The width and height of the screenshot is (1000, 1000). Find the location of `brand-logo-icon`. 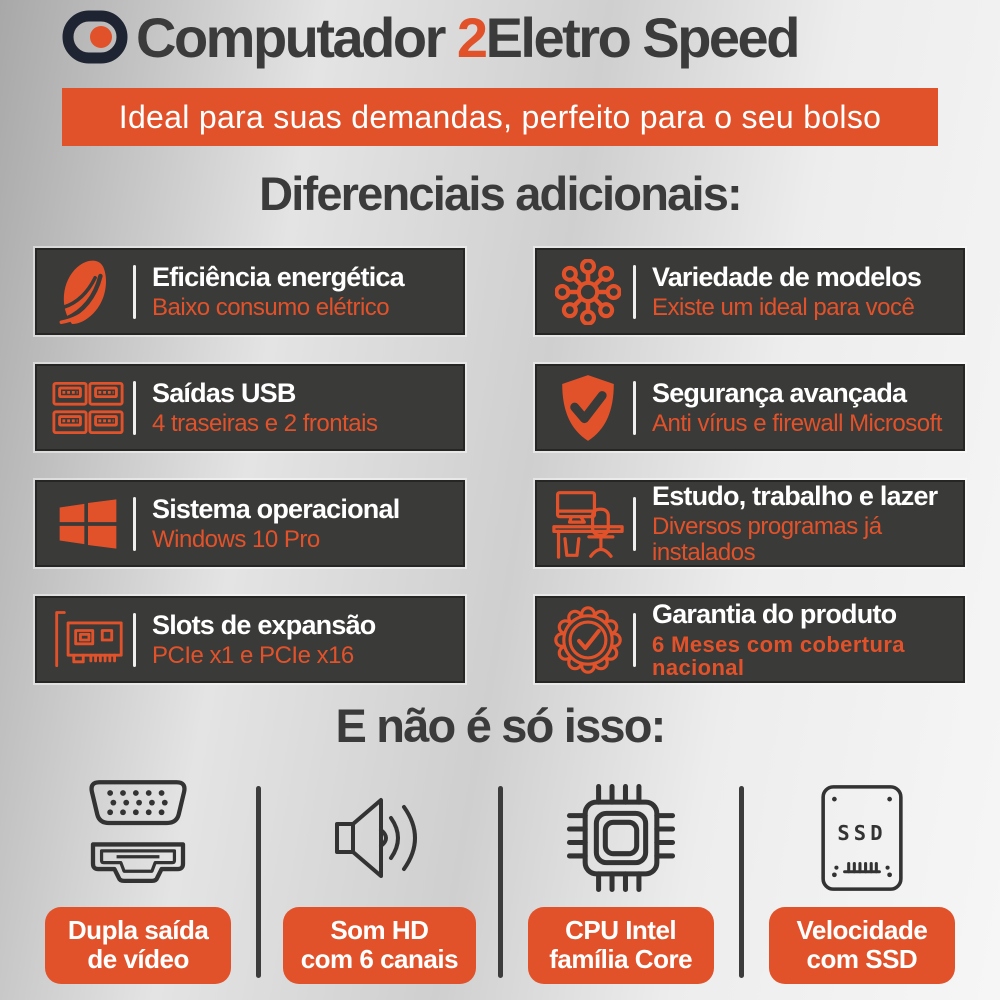

brand-logo-icon is located at coordinates (95, 37).